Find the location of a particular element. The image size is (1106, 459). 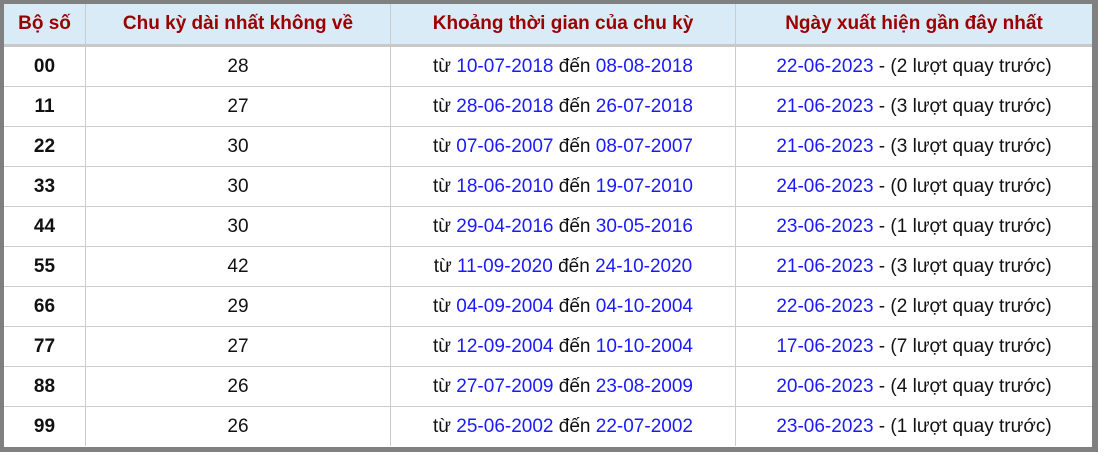

period-cell: từ 07-06-2007 đến 08-07-2007 is located at coordinates (563, 146).